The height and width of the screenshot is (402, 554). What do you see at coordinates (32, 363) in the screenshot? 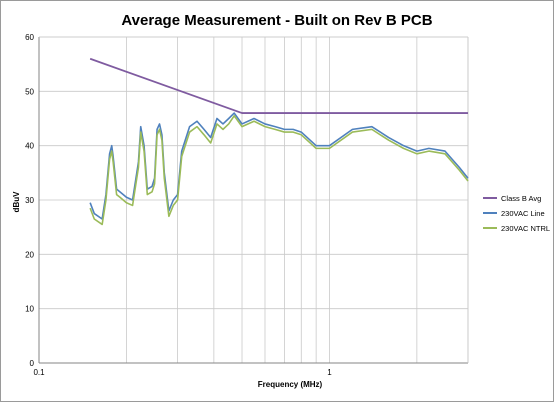
I see `y-tick-label: 0` at bounding box center [32, 363].